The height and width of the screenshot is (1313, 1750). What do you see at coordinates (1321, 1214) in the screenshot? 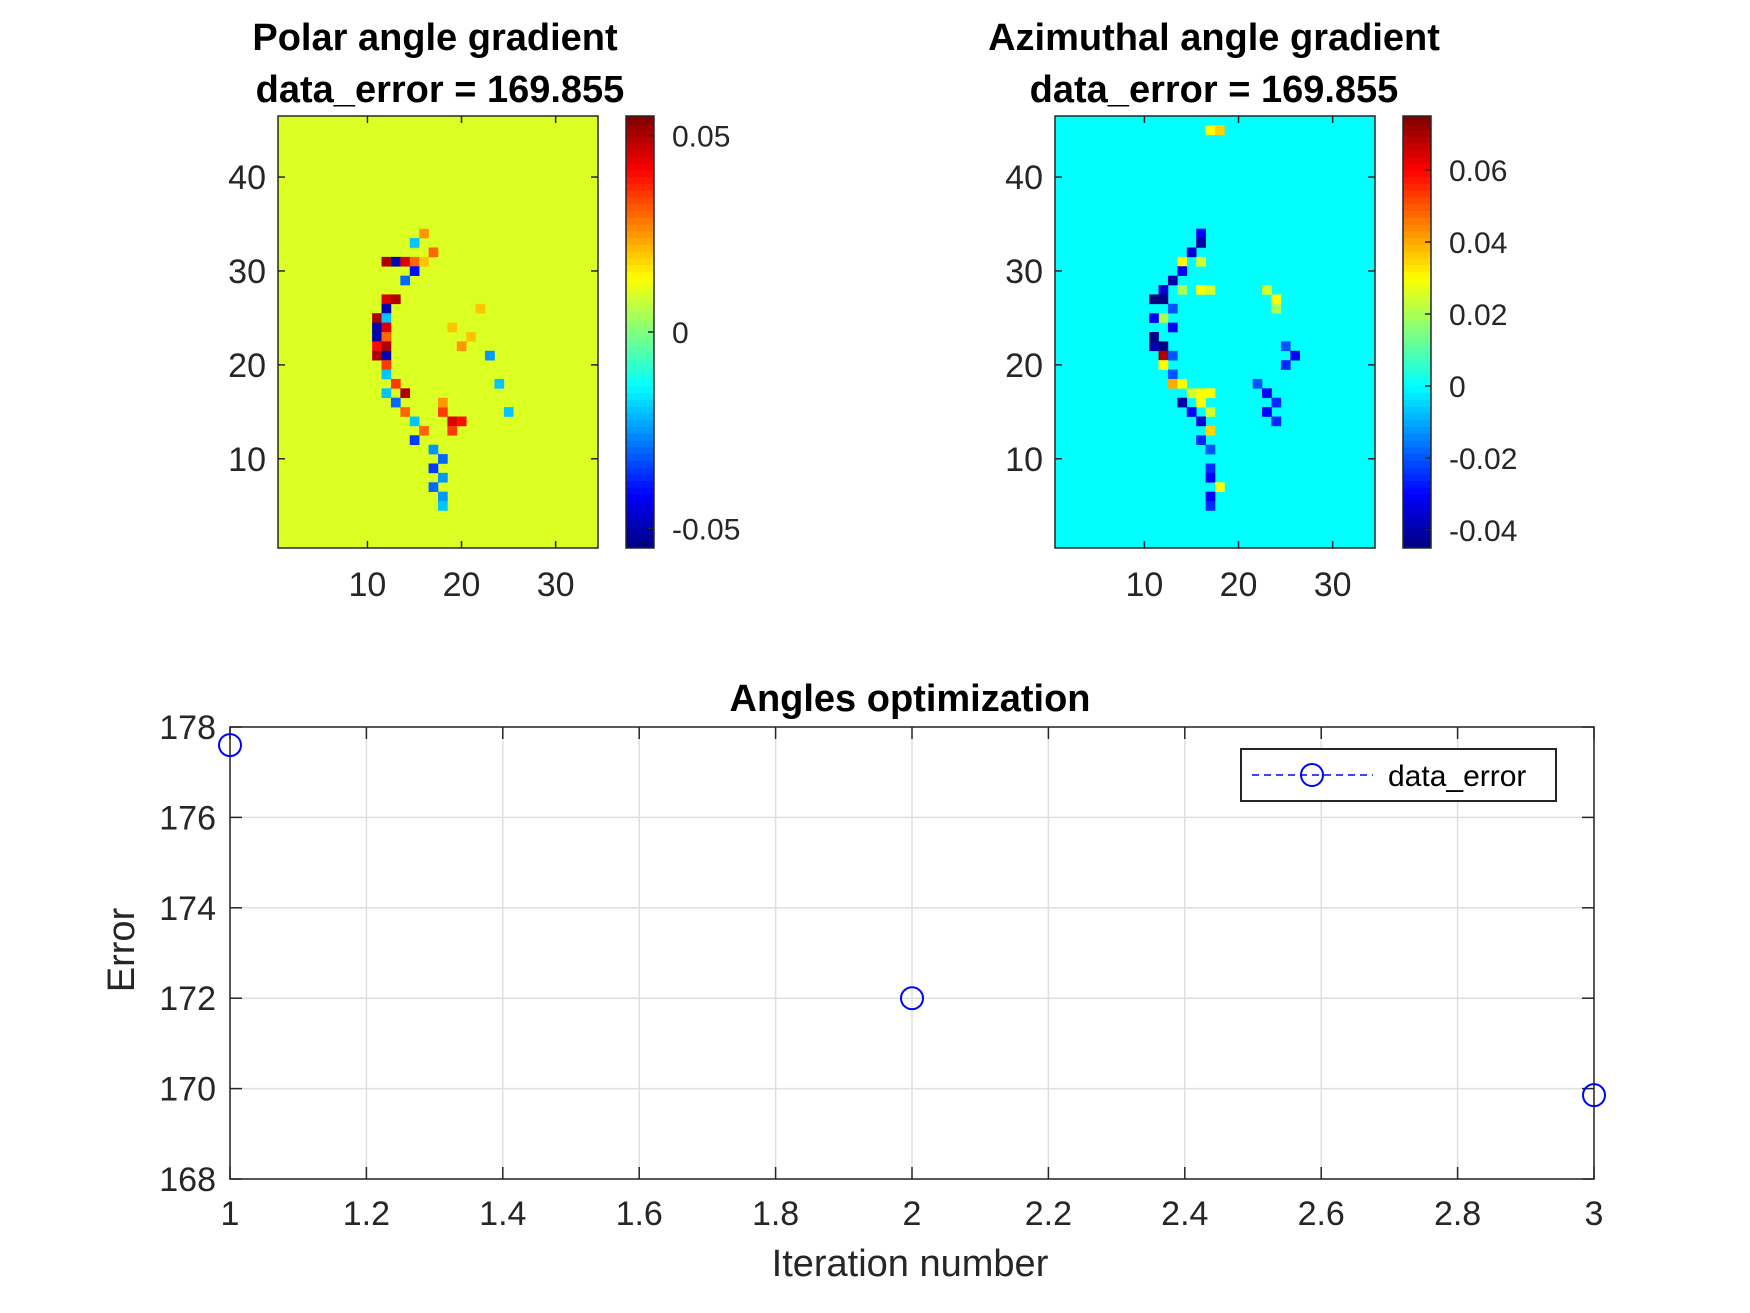
I see `x-tick-label: 2.6` at bounding box center [1321, 1214].